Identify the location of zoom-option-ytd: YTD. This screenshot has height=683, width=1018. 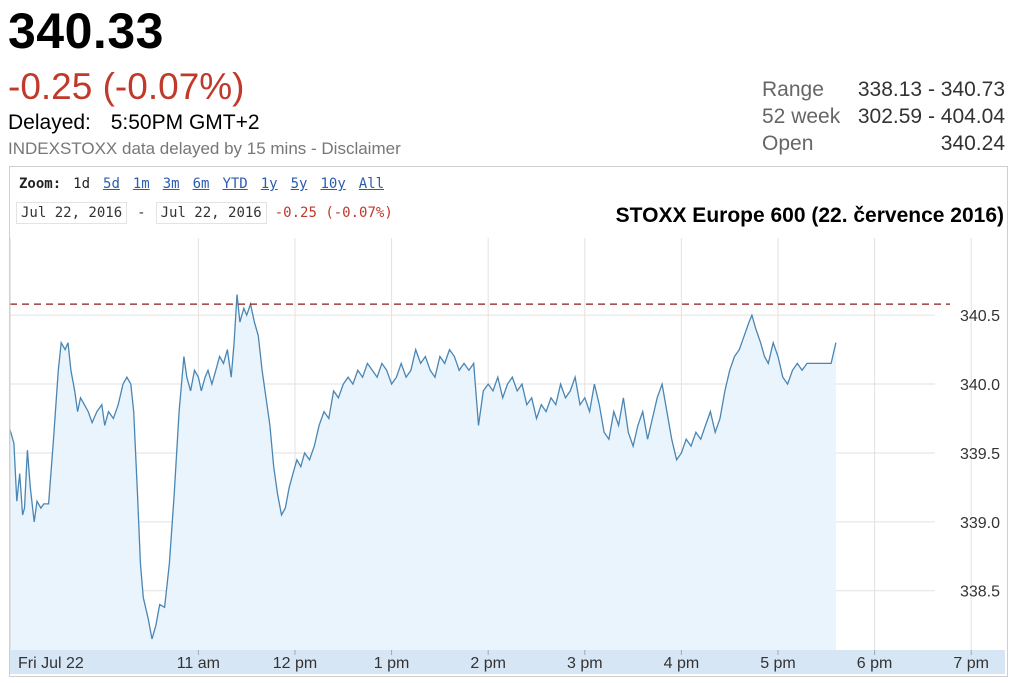
(235, 184).